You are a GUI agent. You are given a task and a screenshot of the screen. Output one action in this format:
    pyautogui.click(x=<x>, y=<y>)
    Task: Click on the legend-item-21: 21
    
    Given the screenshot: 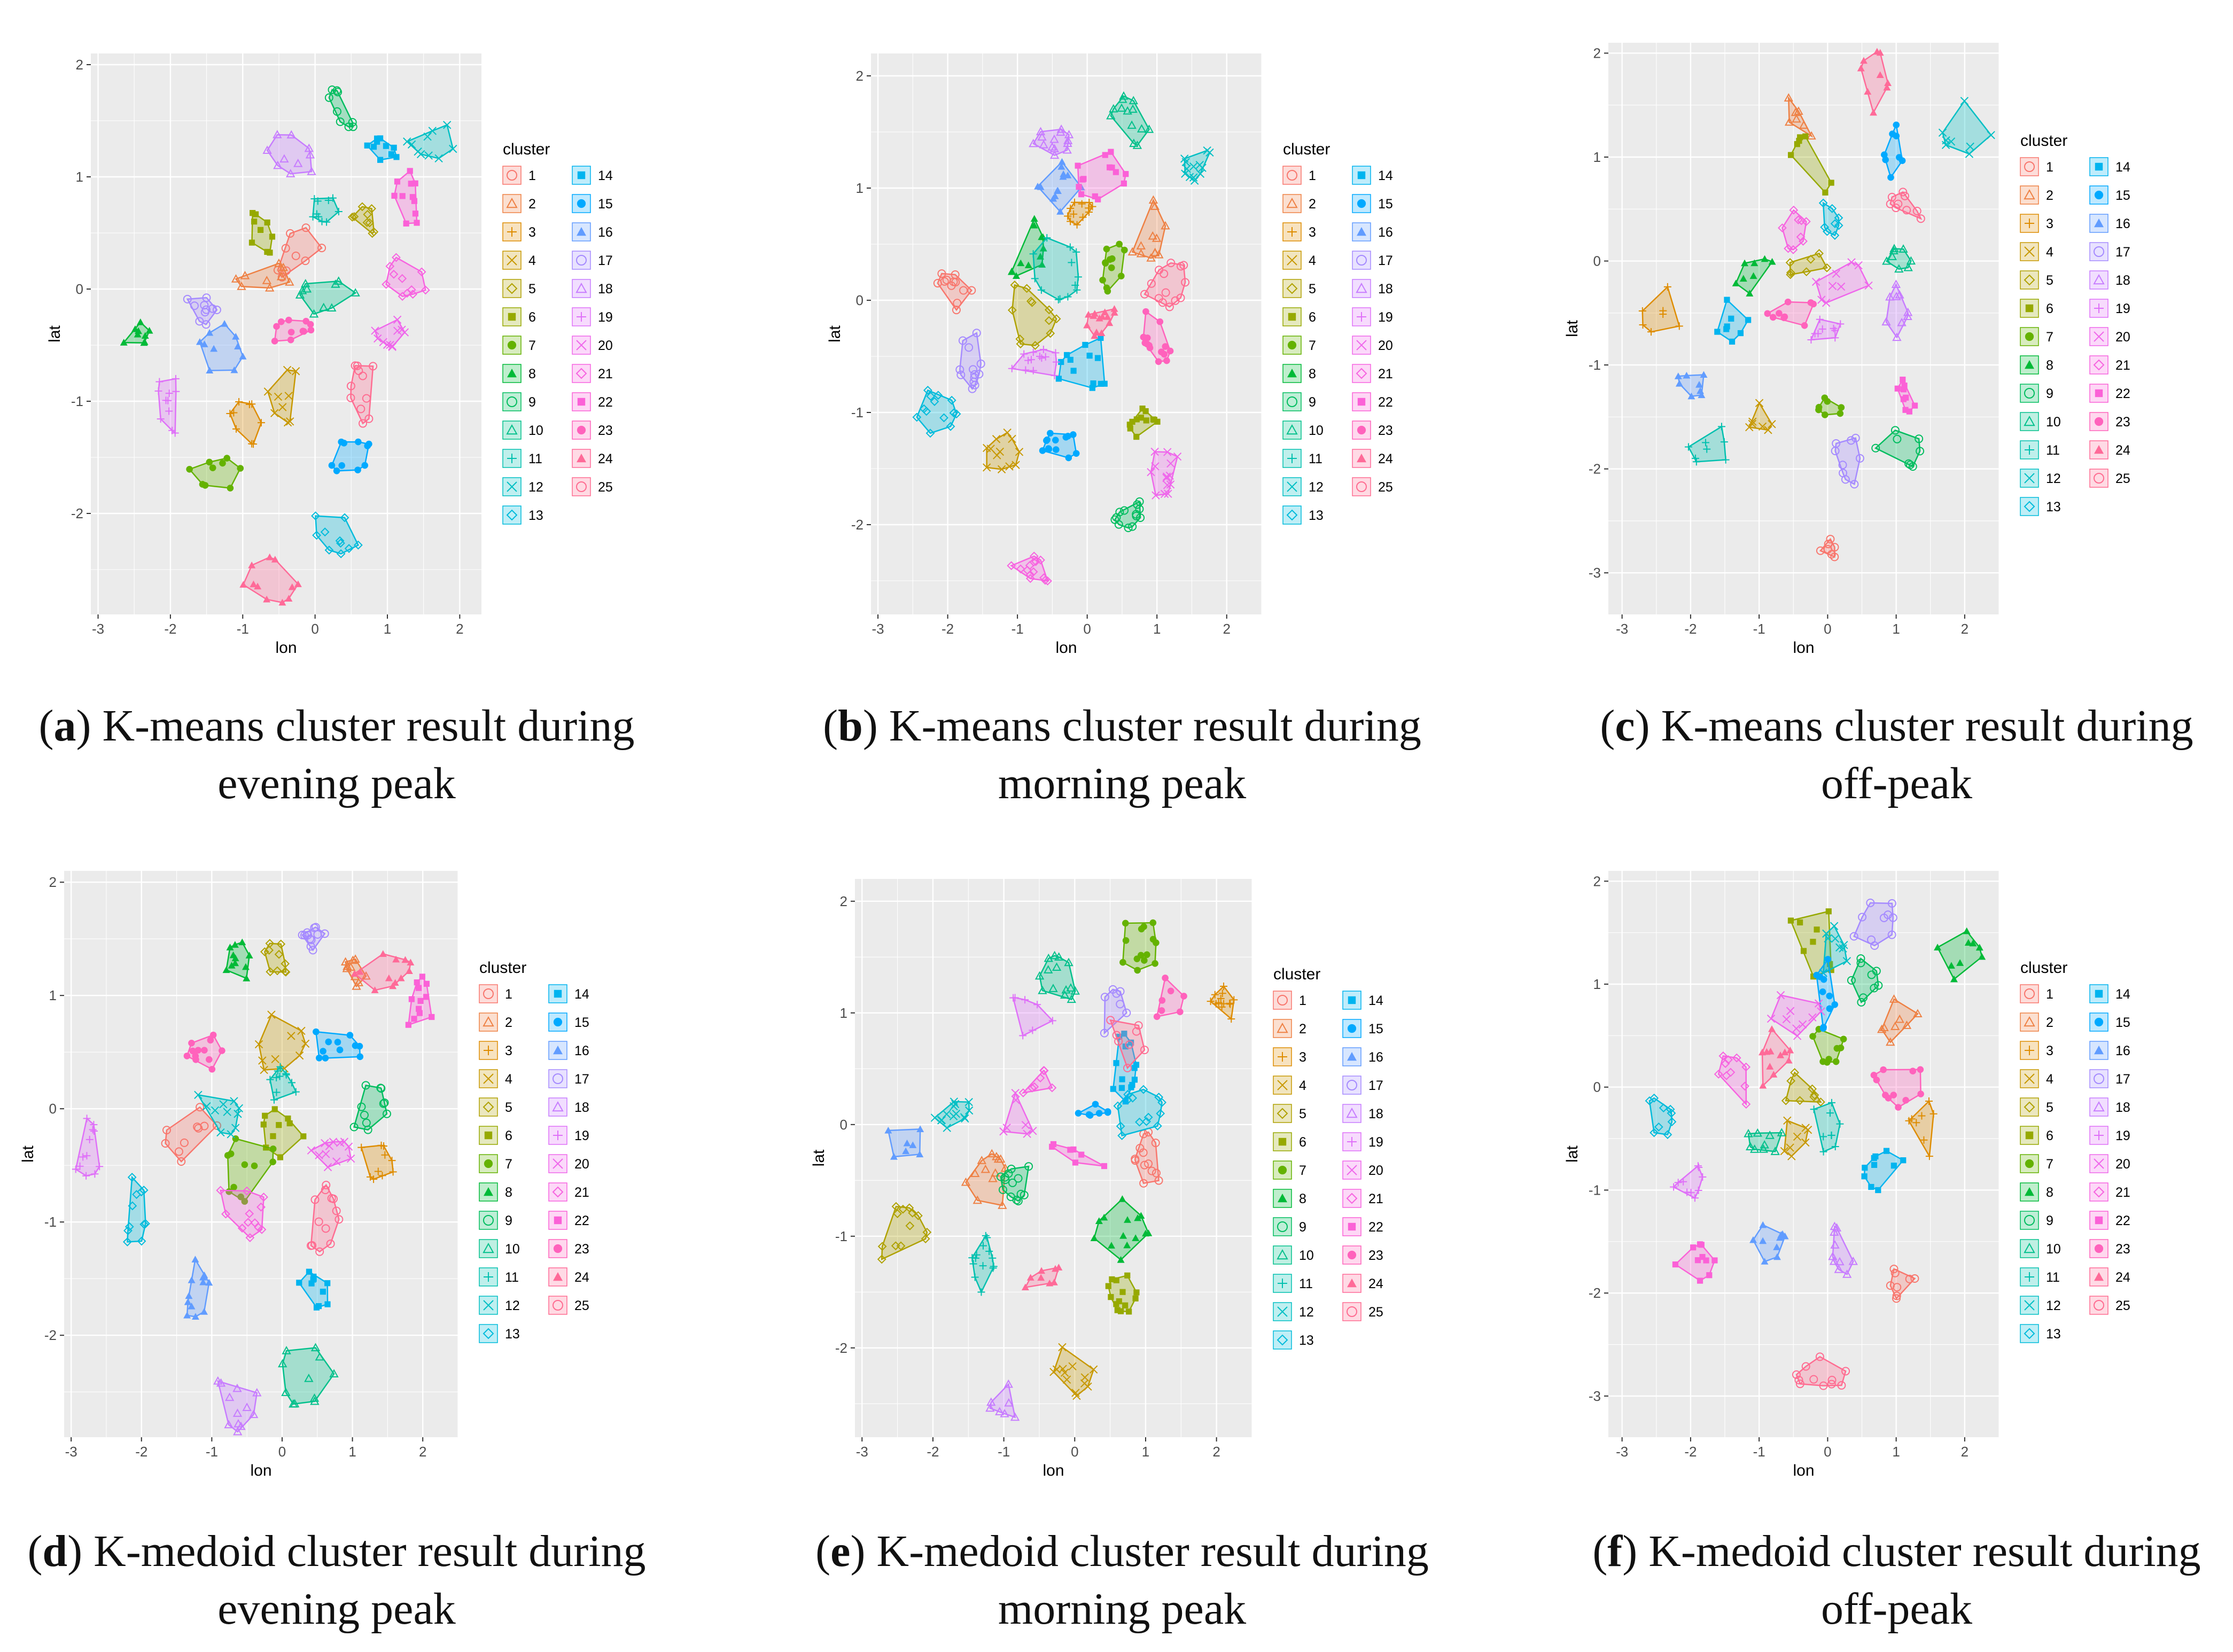 What is the action you would take?
    pyautogui.click(x=2109, y=1192)
    